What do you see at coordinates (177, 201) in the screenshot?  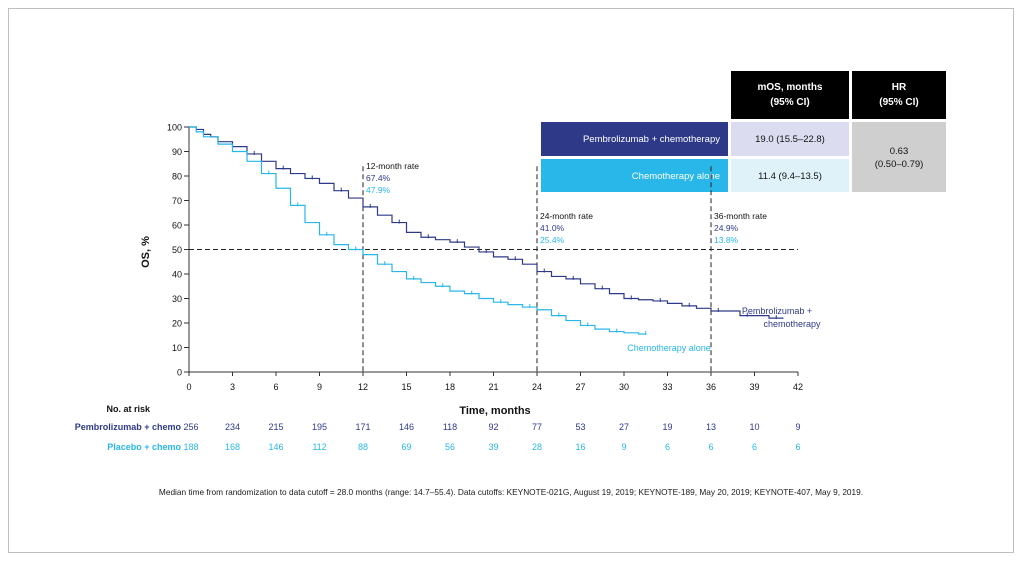 I see `y-tick-label: 70` at bounding box center [177, 201].